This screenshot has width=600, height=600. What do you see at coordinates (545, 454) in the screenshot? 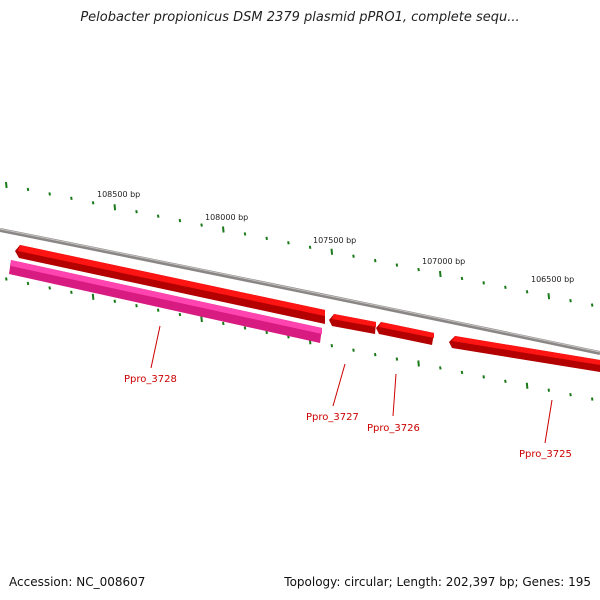
I see `gene-label-ppro-3725: Ppro_3725` at bounding box center [545, 454].